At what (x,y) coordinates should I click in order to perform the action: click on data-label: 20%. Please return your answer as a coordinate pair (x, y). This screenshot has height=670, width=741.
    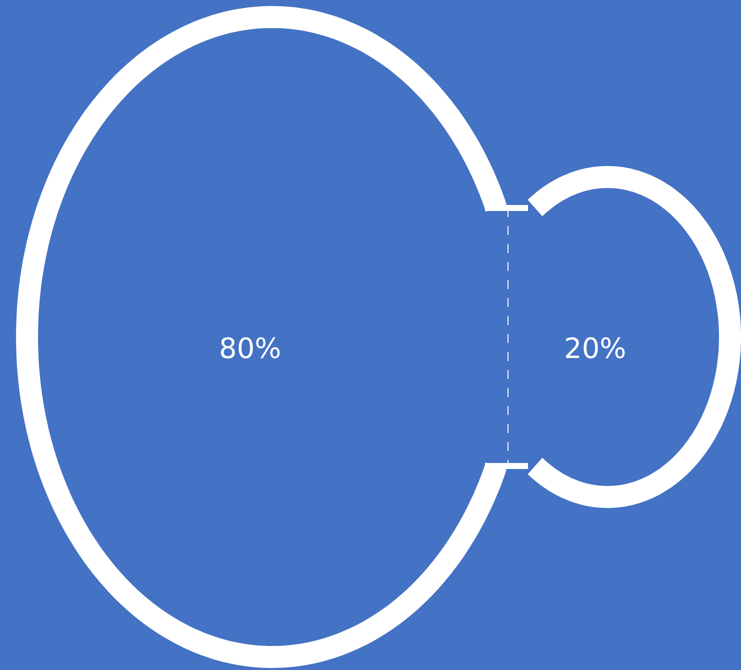
    Looking at the image, I should click on (595, 348).